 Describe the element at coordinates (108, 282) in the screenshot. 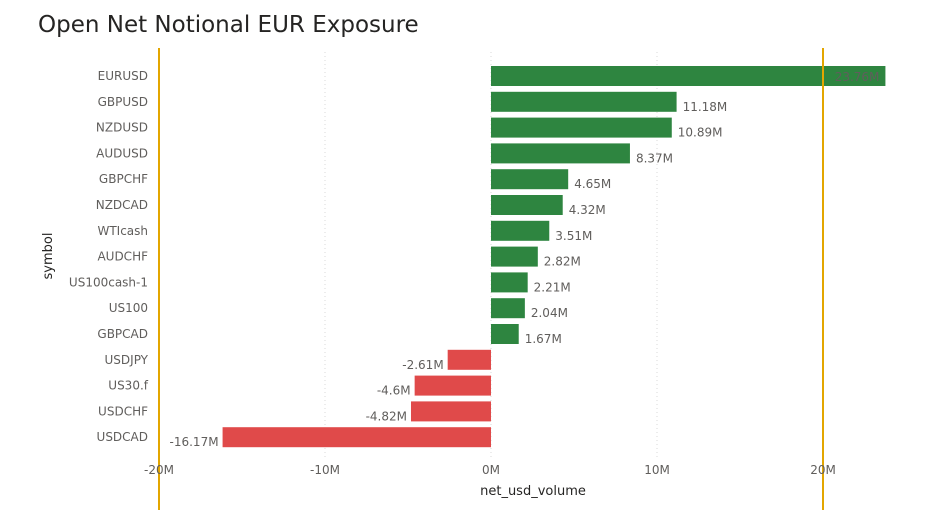

I see `category-label: US100cash-1` at that location.